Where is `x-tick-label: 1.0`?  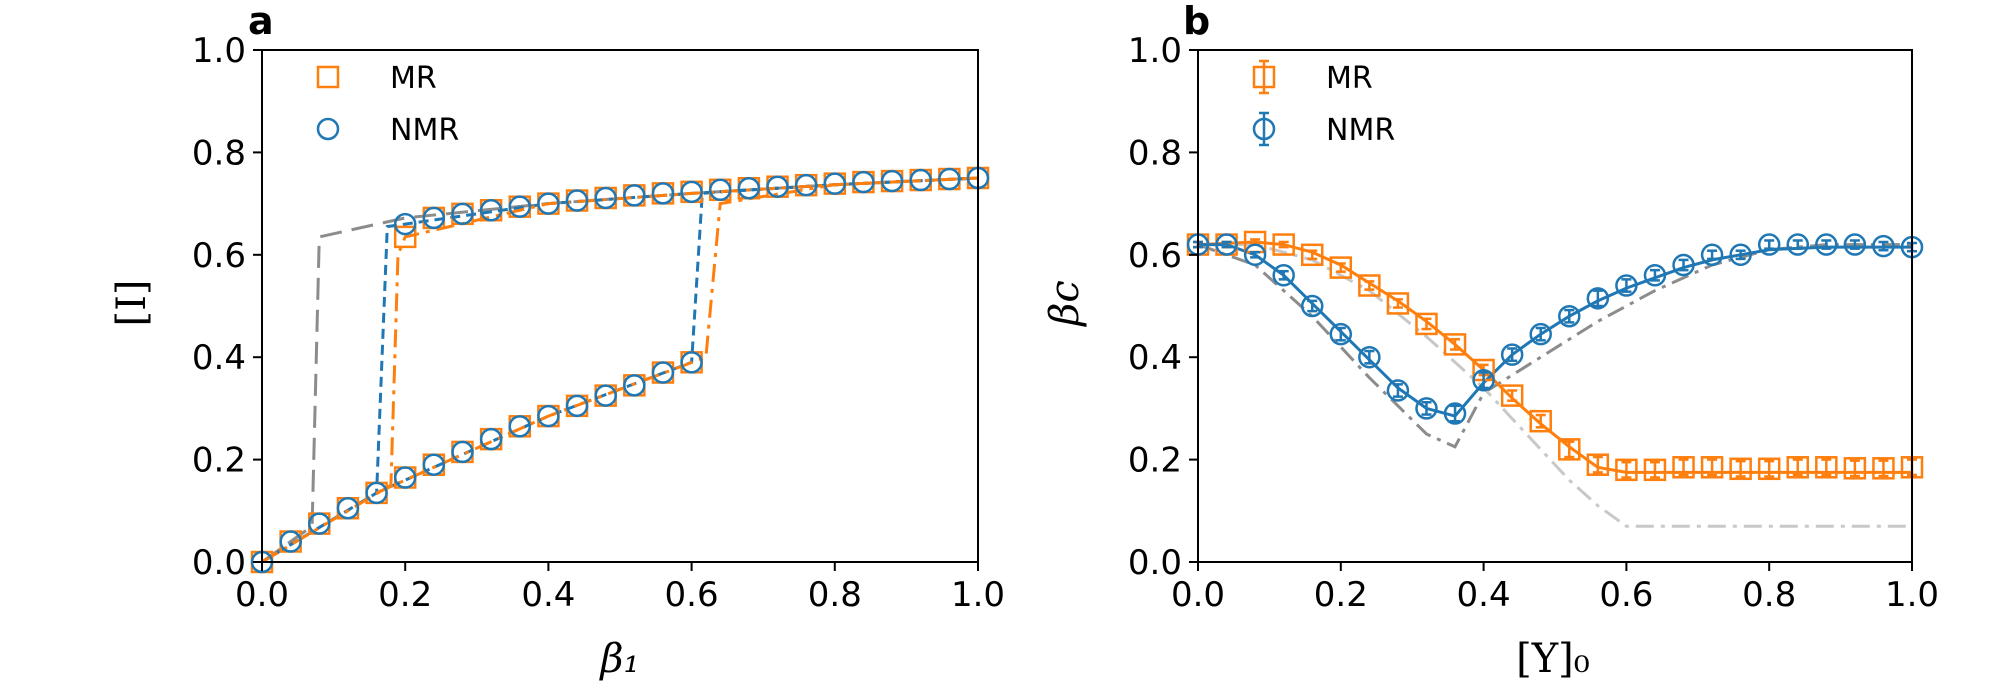 x-tick-label: 1.0 is located at coordinates (1912, 595).